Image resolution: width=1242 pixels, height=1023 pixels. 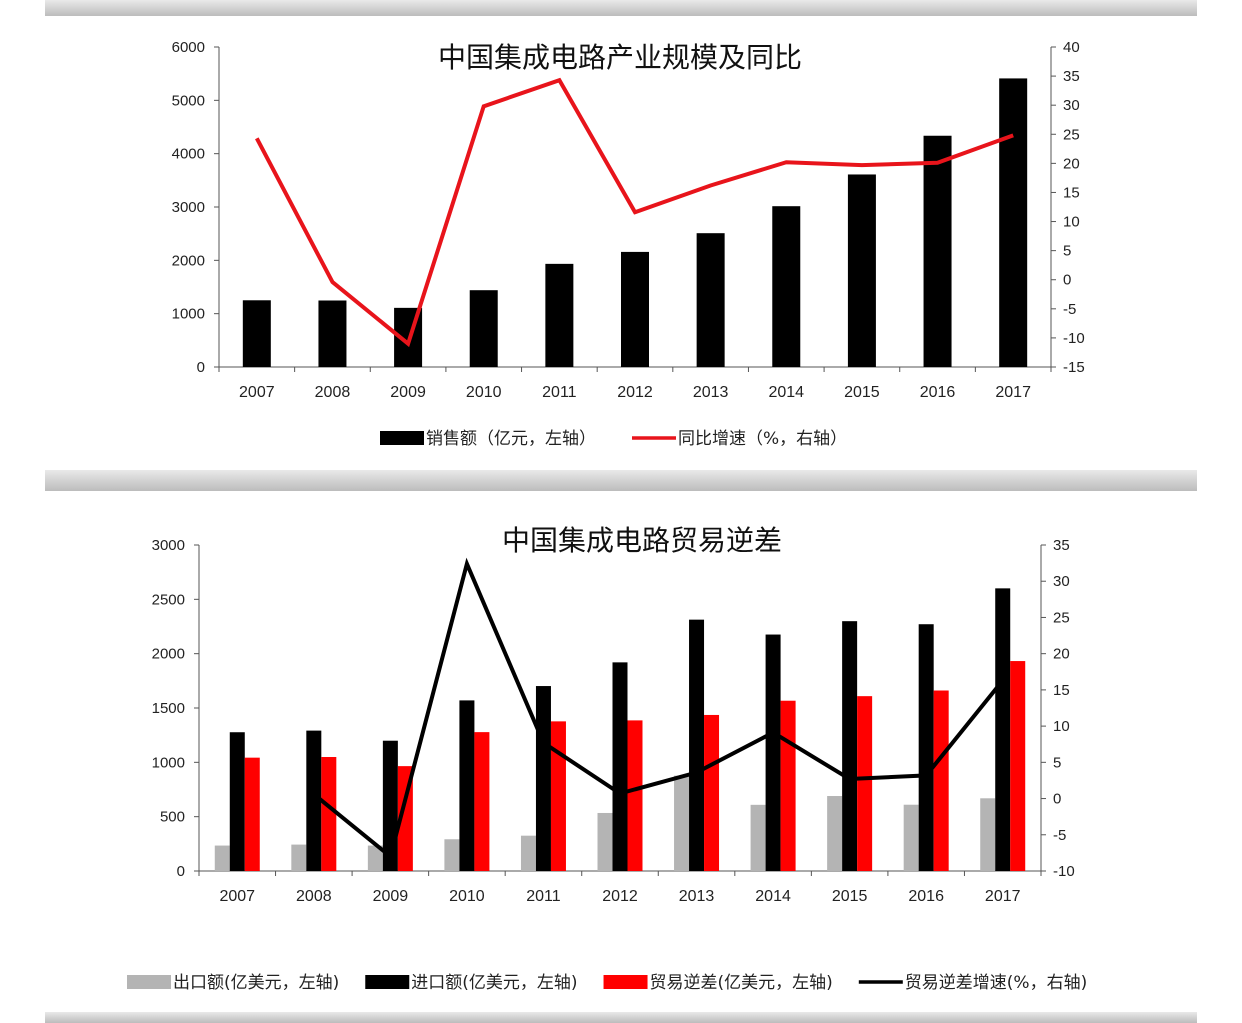 What do you see at coordinates (621, 8) in the screenshot?
I see `top-divider-band` at bounding box center [621, 8].